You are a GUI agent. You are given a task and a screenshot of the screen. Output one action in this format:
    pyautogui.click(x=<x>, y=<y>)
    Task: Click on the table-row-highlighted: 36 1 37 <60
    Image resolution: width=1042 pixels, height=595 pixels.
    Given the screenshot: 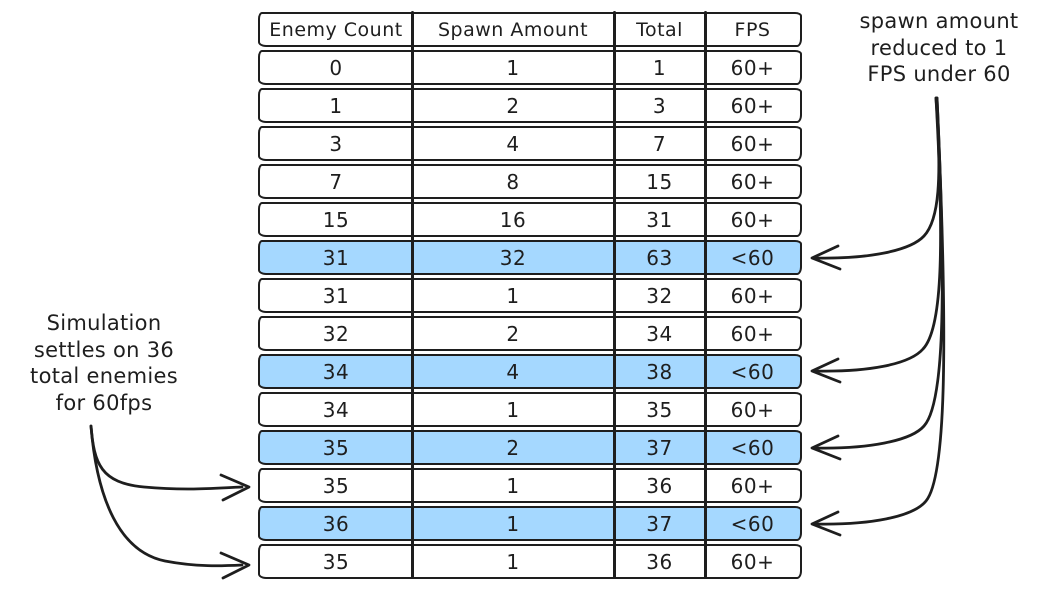 What is the action you would take?
    pyautogui.click(x=530, y=523)
    